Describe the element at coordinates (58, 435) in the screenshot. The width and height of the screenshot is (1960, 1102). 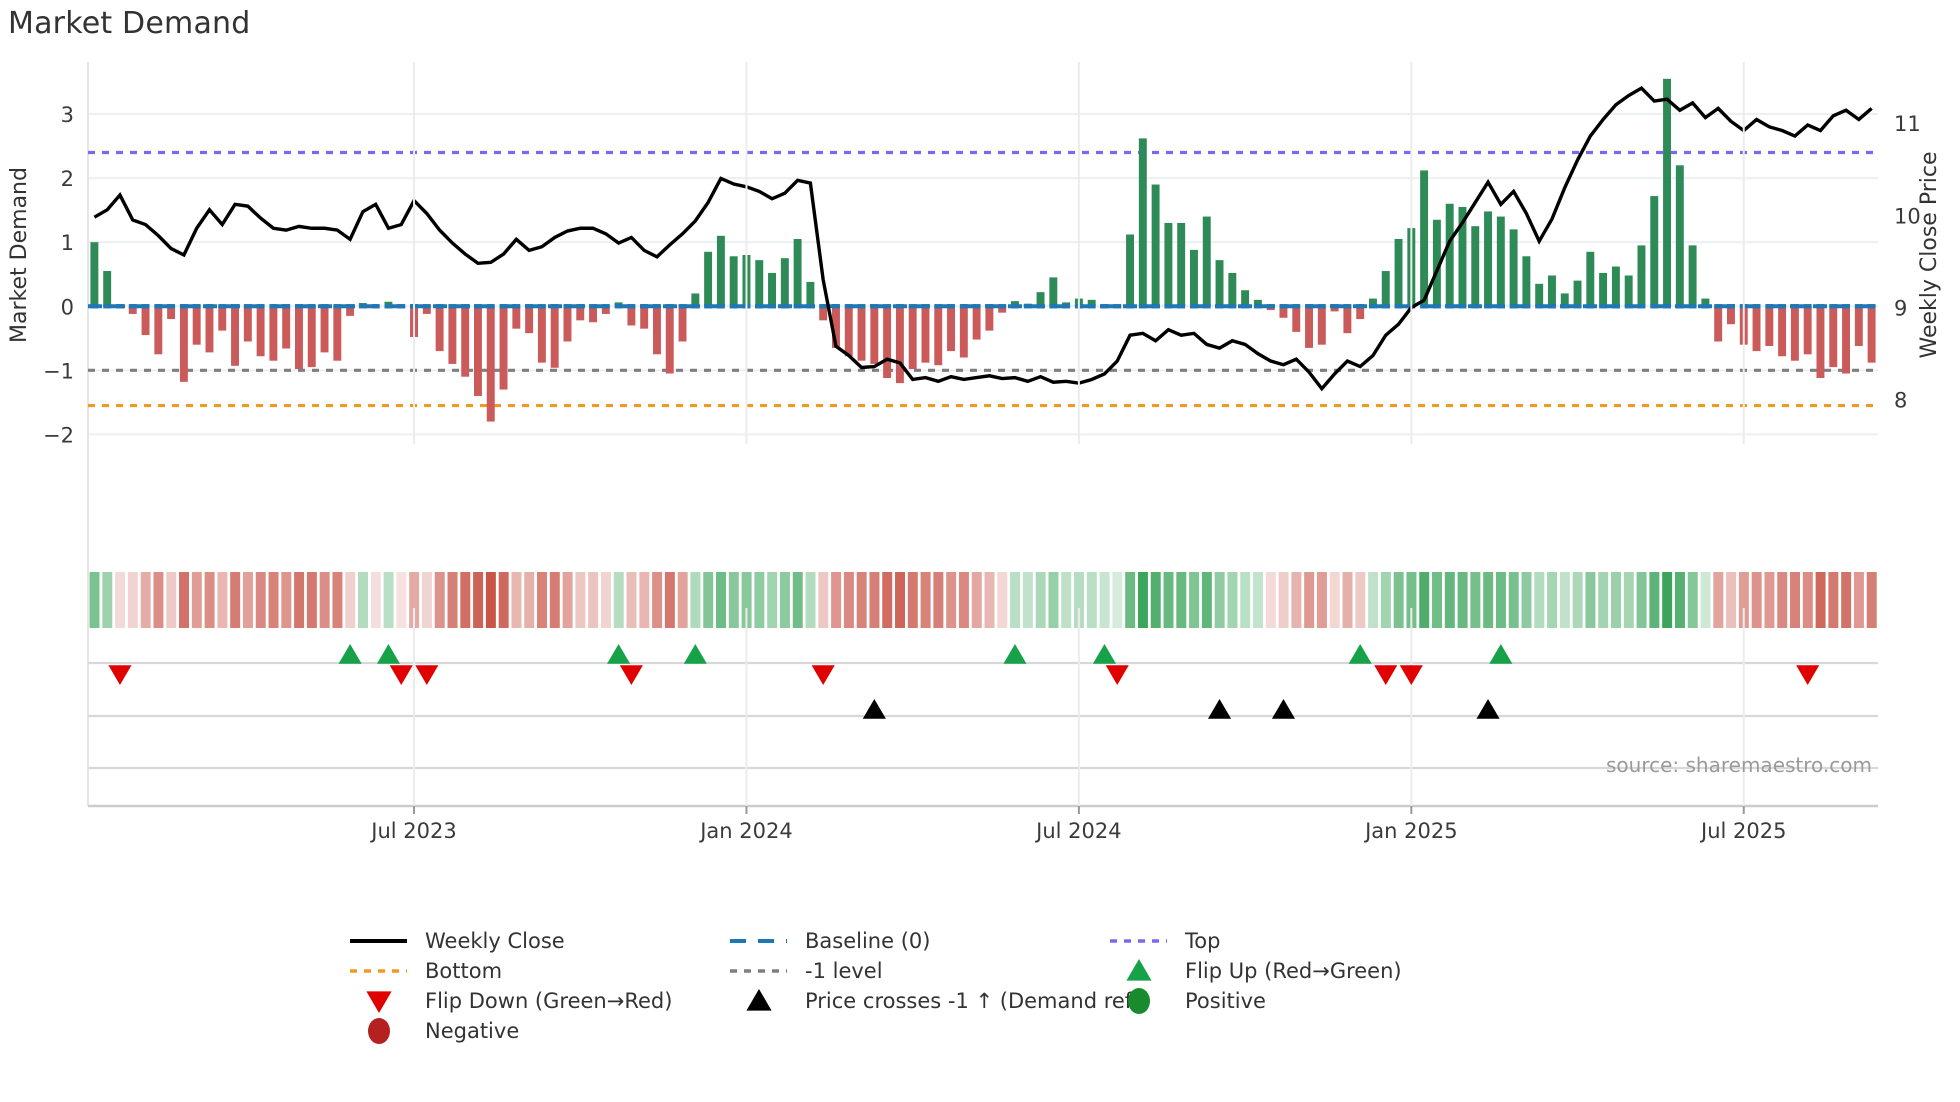
I see `left-axis-tick-label: −2` at that location.